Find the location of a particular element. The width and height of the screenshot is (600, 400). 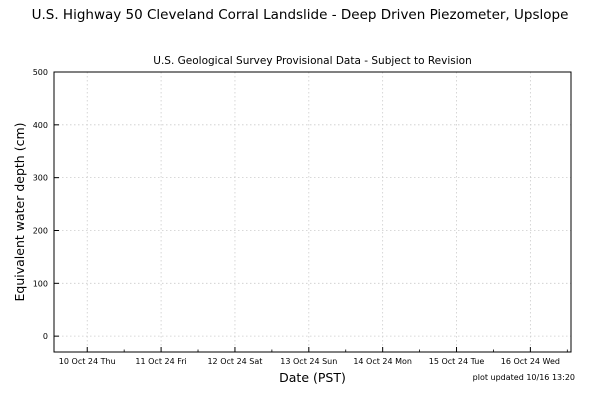

plot-updated-note: plot updated 10/16 13:20 is located at coordinates (524, 377).